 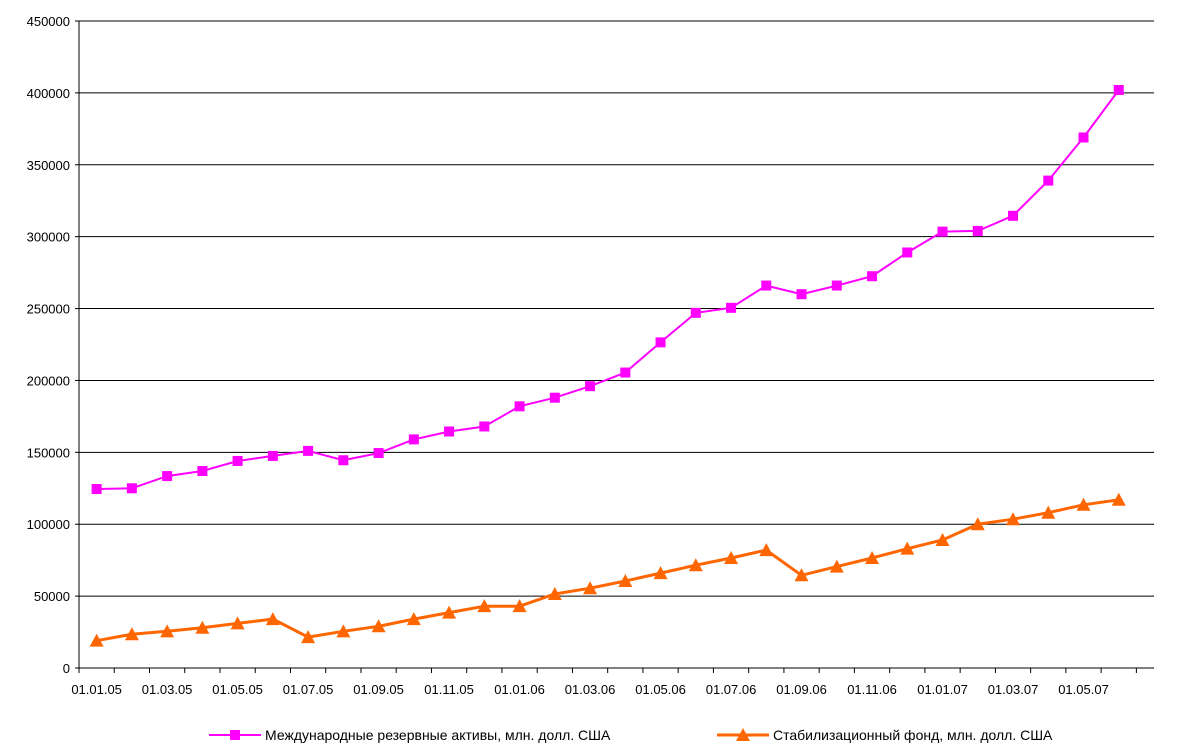 I want to click on x-tick-label: 01.07.05, so click(x=308, y=689).